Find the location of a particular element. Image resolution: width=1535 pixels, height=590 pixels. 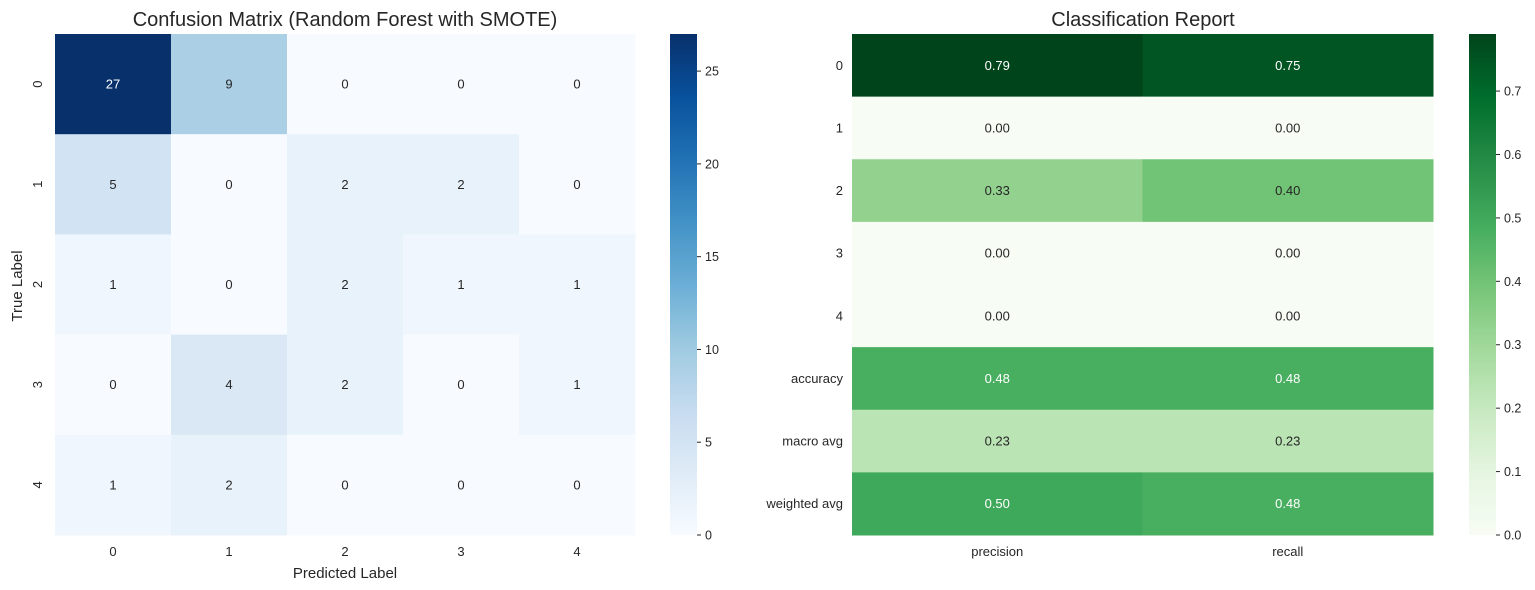

classification-report-cell-value: 0.23 is located at coordinates (1287, 441).